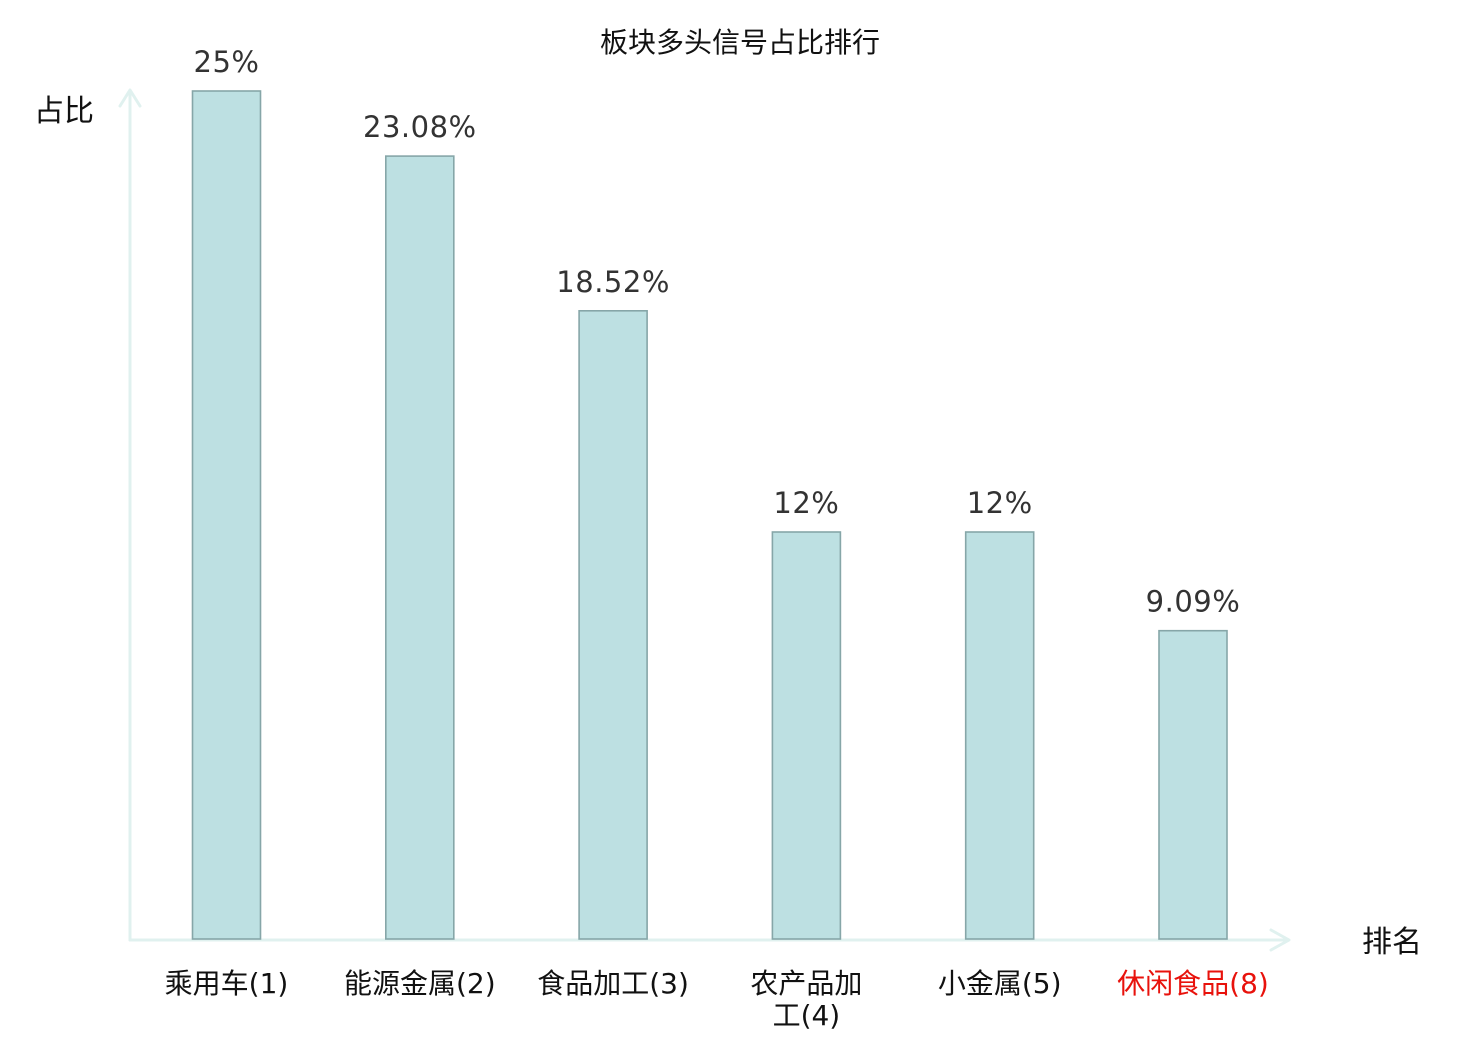 This screenshot has width=1480, height=1044. Describe the element at coordinates (613, 983) in the screenshot. I see `category-tick-label: 食品加工(3)` at that location.